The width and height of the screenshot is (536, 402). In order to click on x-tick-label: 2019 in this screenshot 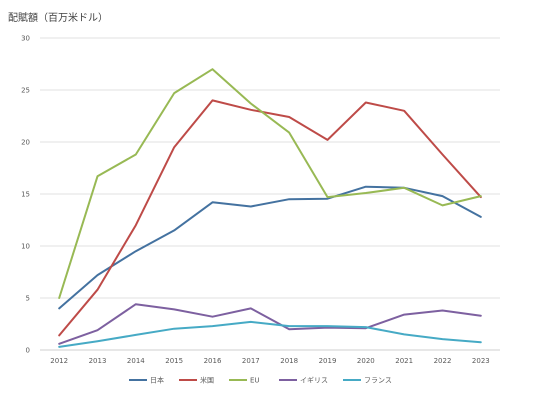, I will do `click(328, 361)`.